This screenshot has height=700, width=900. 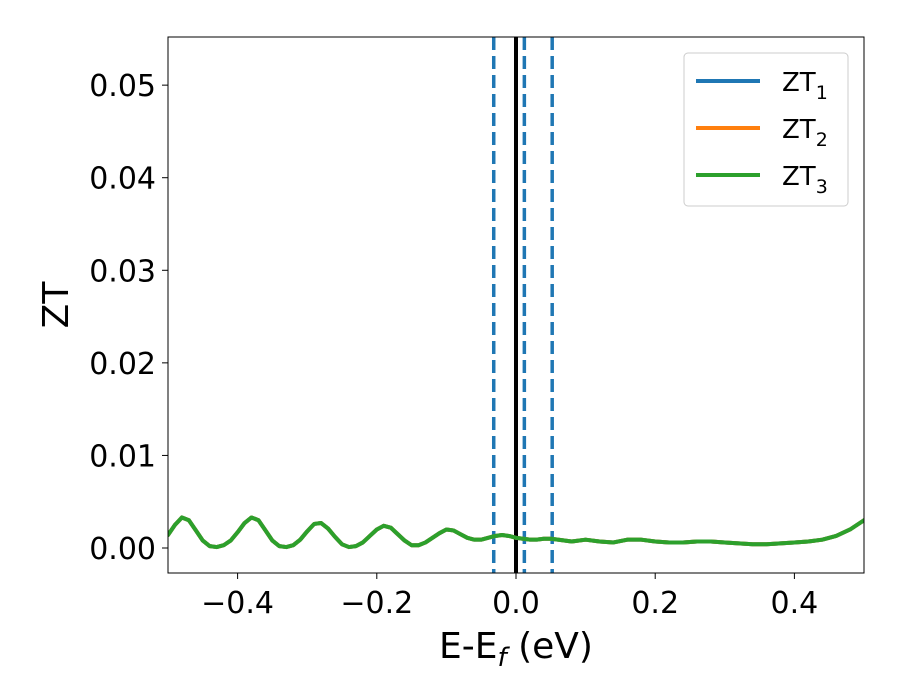 What do you see at coordinates (122, 364) in the screenshot?
I see `y-tick-label: 0.02` at bounding box center [122, 364].